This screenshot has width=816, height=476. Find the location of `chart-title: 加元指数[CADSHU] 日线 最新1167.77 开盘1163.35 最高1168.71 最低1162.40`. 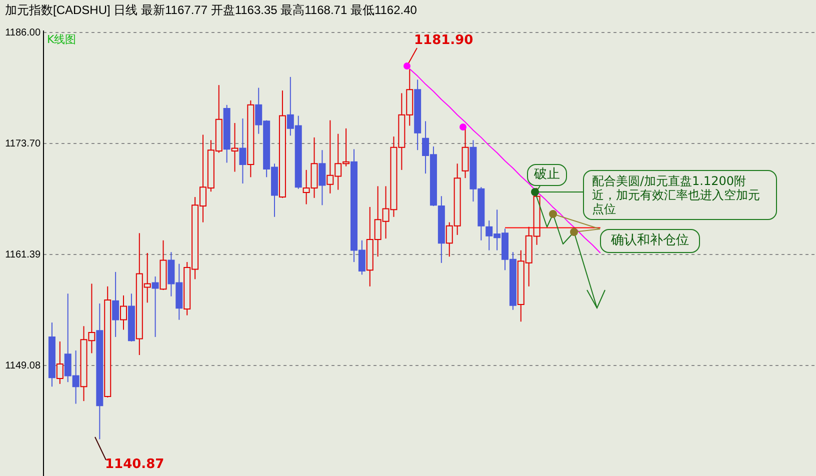

chart-title: 加元指数[CADSHU] 日线 最新1167.77 开盘1163.35 最高1168.71 最低1162.40 is located at coordinates (211, 9).